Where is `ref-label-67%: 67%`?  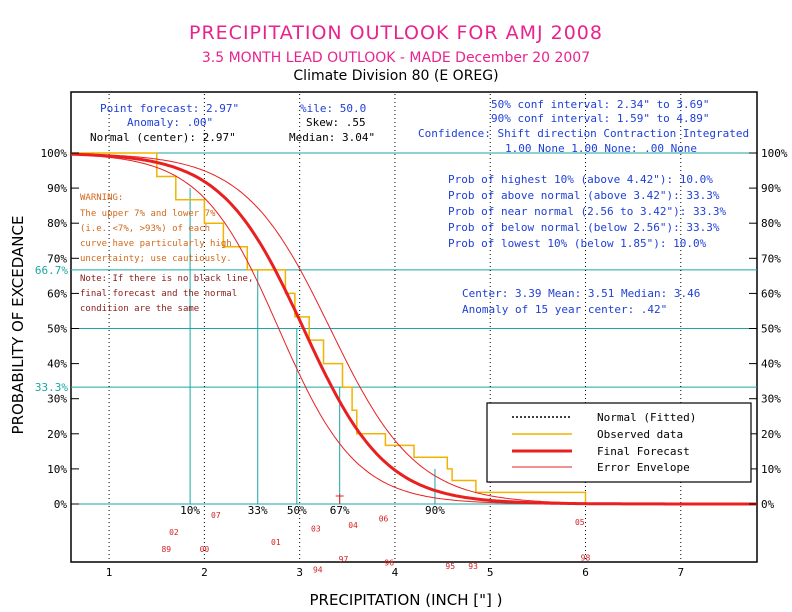
ref-label-67%: 67% is located at coordinates (340, 510).